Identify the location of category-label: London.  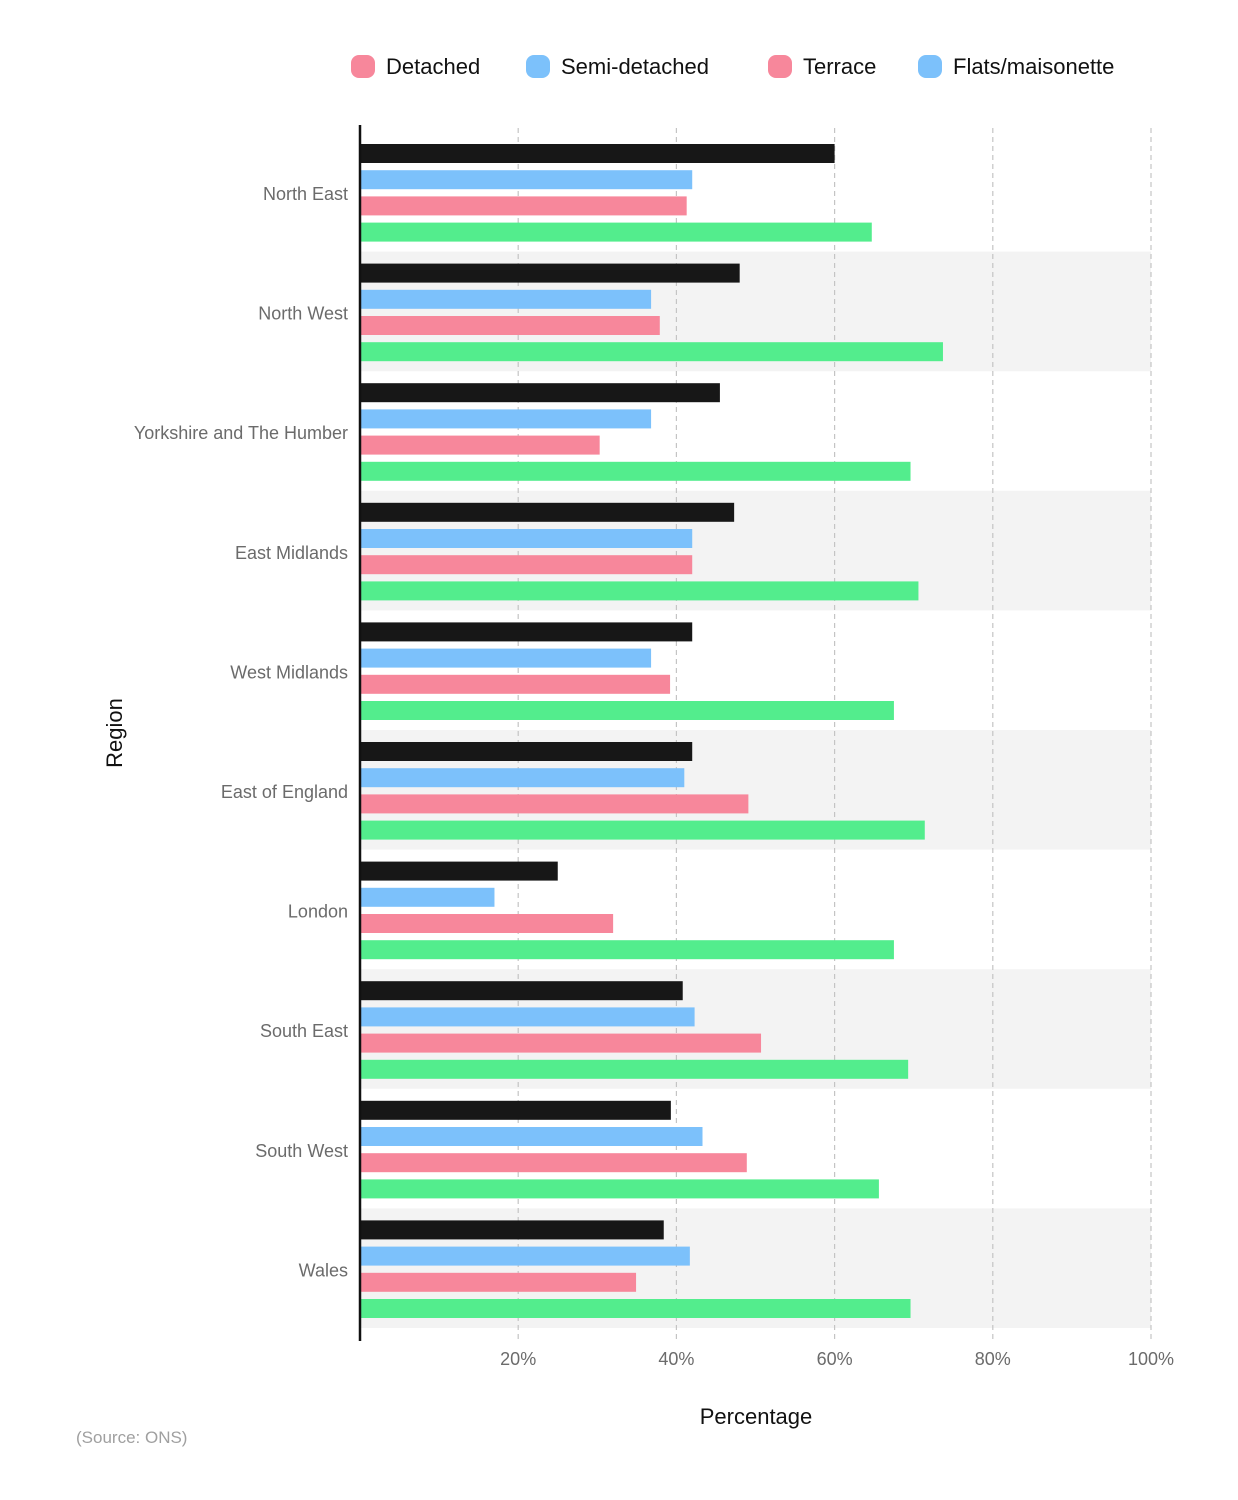
(318, 912).